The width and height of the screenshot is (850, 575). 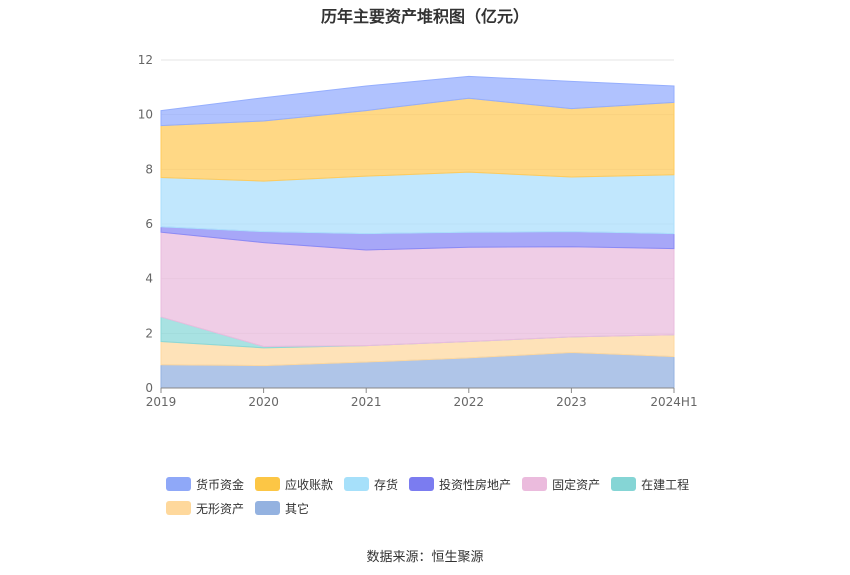 What do you see at coordinates (149, 169) in the screenshot?
I see `y-tick-label: 8` at bounding box center [149, 169].